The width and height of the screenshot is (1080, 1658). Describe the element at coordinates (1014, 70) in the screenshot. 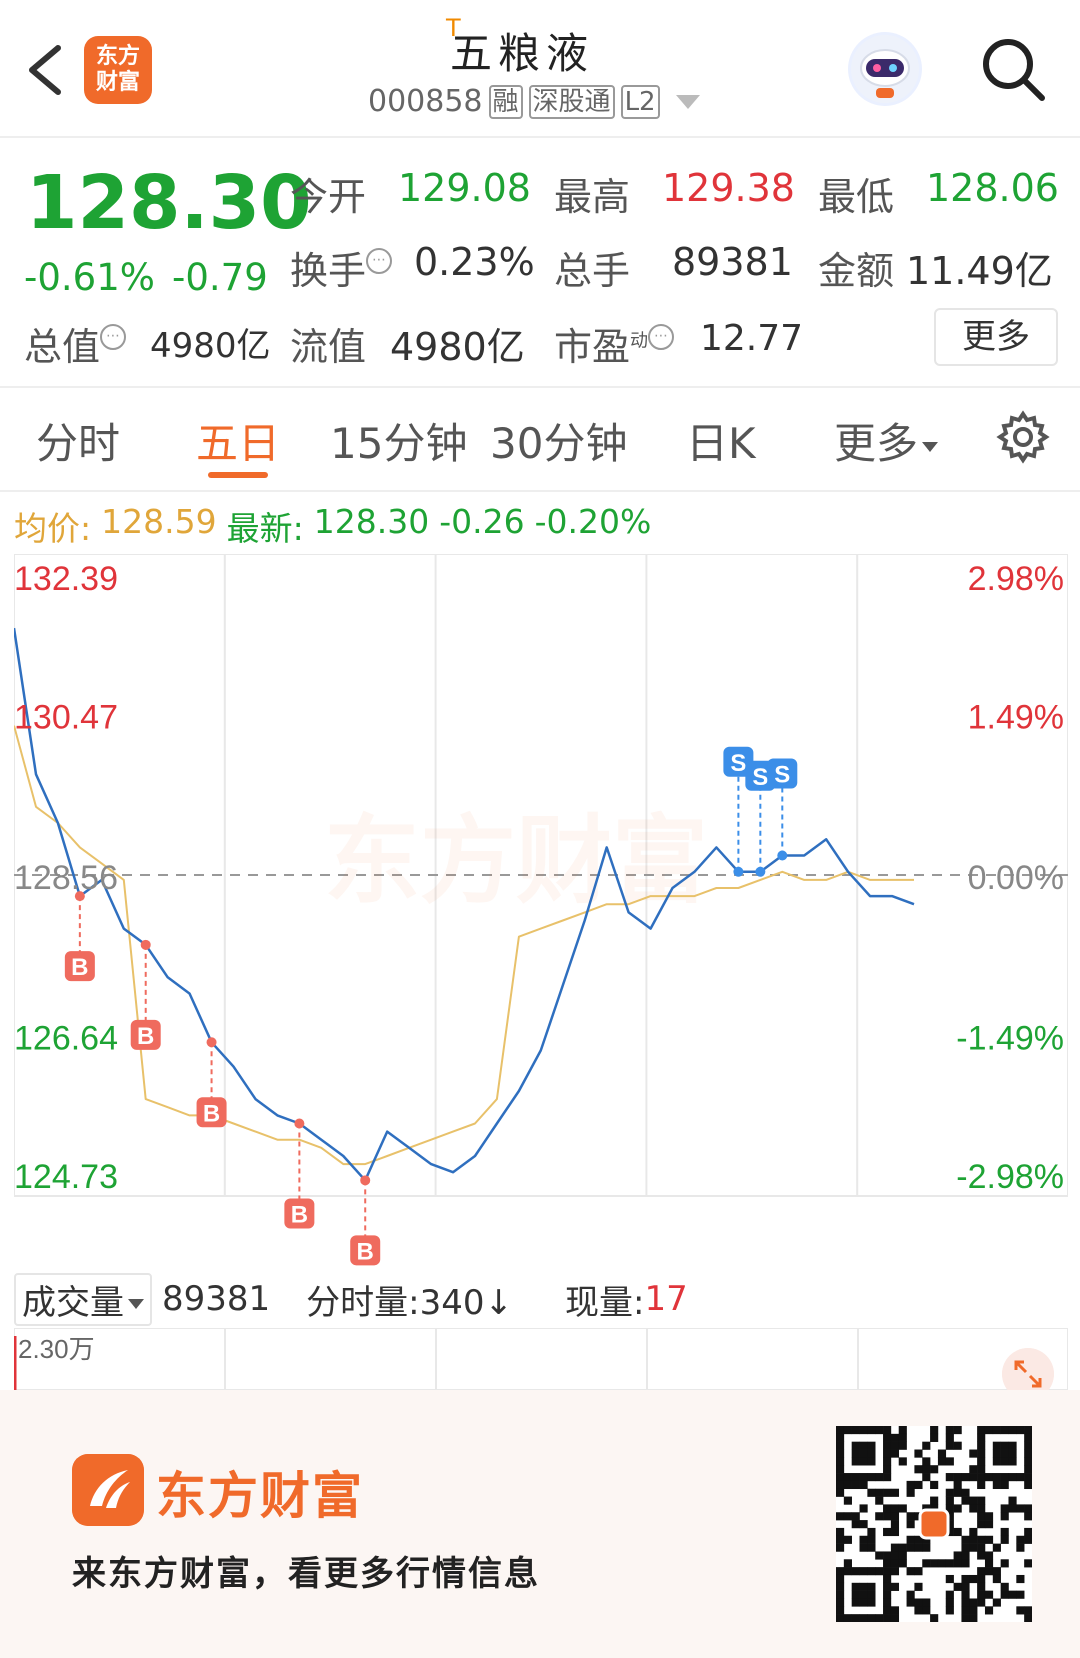

I see `search-icon` at that location.